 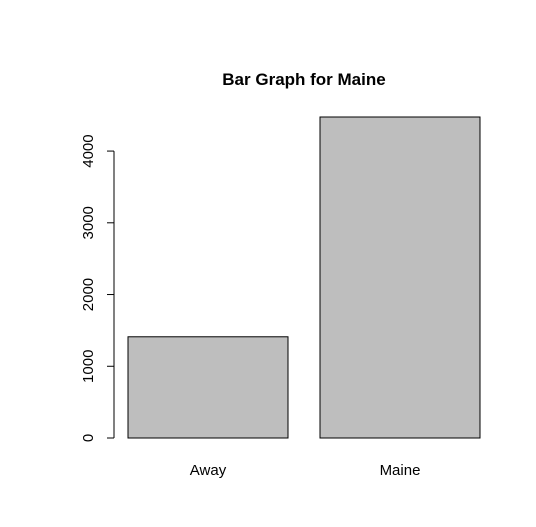 I want to click on chart-title: Bar Graph for Maine, so click(x=303, y=79).